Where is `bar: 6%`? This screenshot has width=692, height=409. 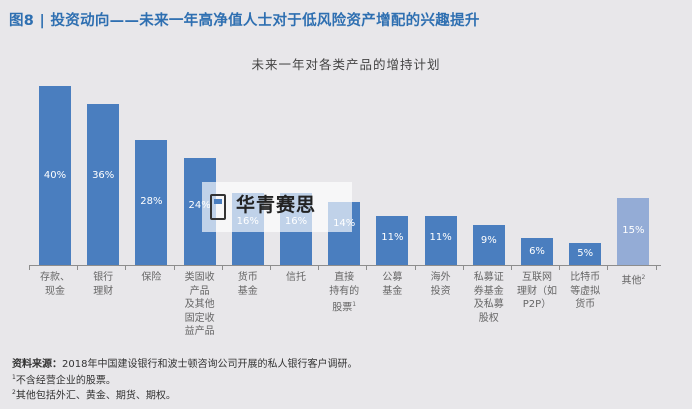 bar: 6% is located at coordinates (537, 251).